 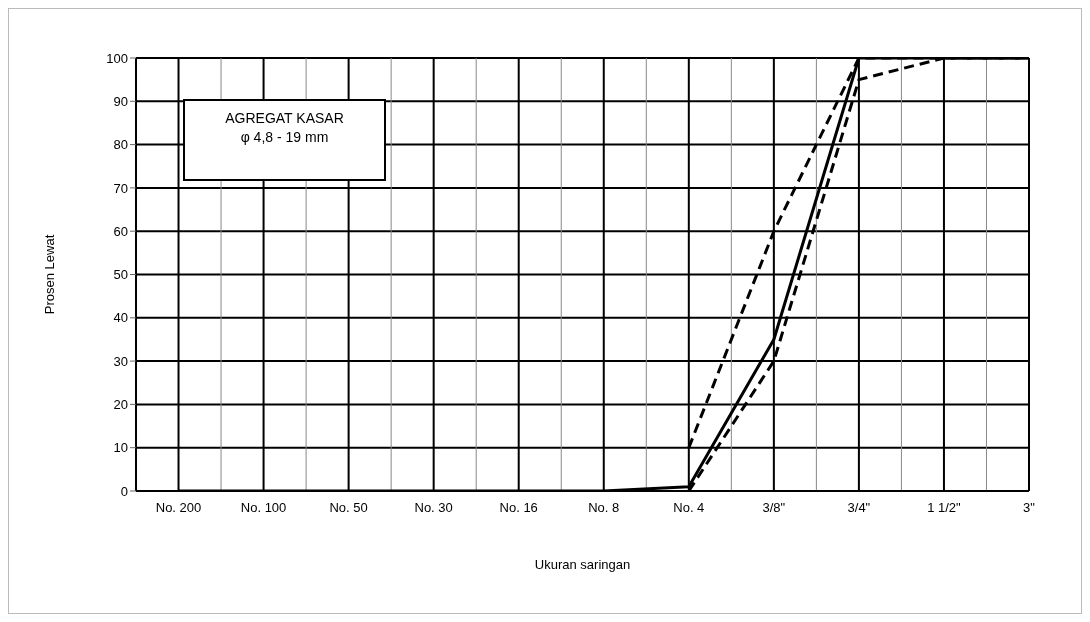 What do you see at coordinates (859, 508) in the screenshot?
I see `x-tick-label: 3/4"` at bounding box center [859, 508].